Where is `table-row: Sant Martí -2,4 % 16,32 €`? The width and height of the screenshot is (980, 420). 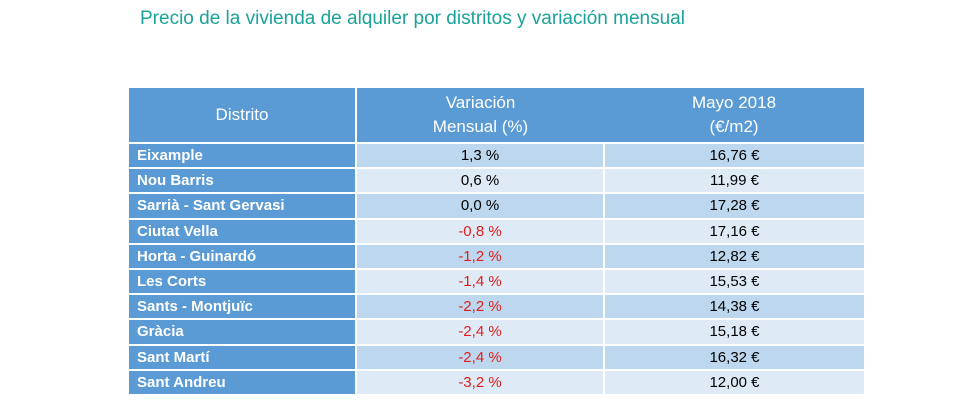 table-row: Sant Martí -2,4 % 16,32 € is located at coordinates (496, 356).